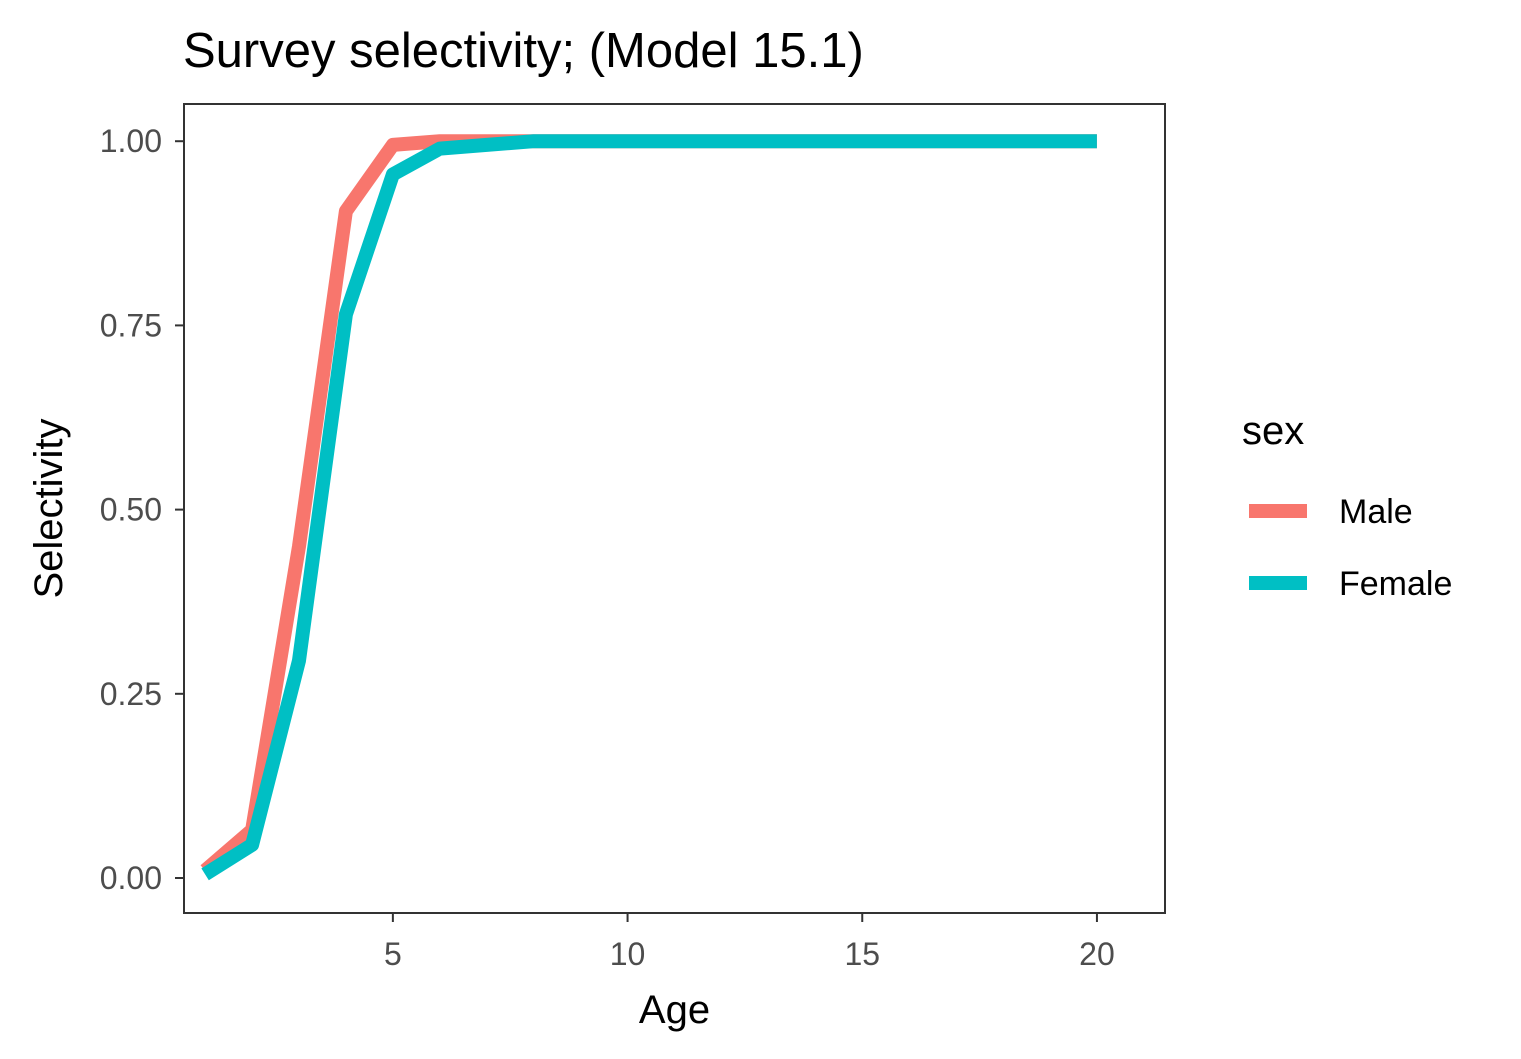 The image size is (1521, 1059). Describe the element at coordinates (1097, 954) in the screenshot. I see `x-tick-label: 20` at that location.